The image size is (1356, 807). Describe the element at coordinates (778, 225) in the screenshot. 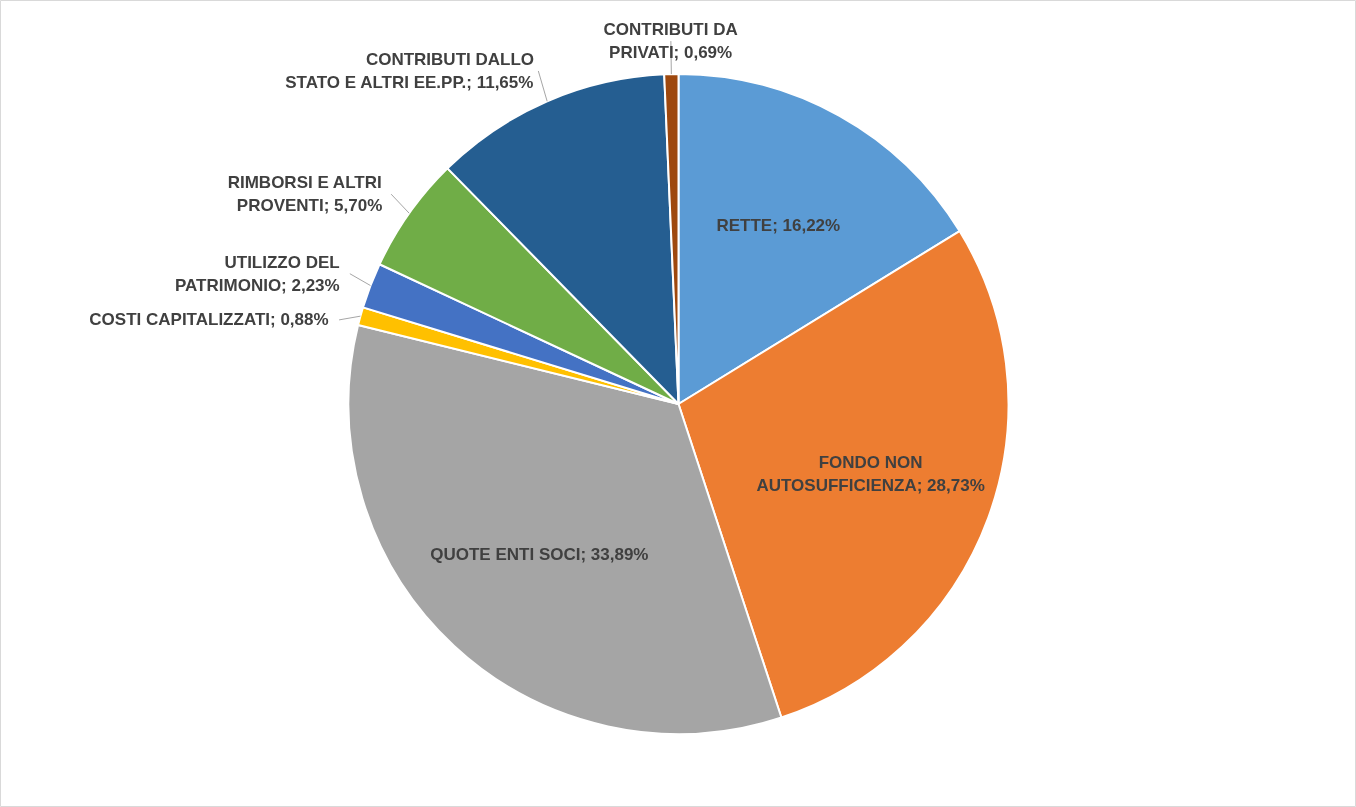

I see `slice-label: RETTE; 16,22%` at that location.